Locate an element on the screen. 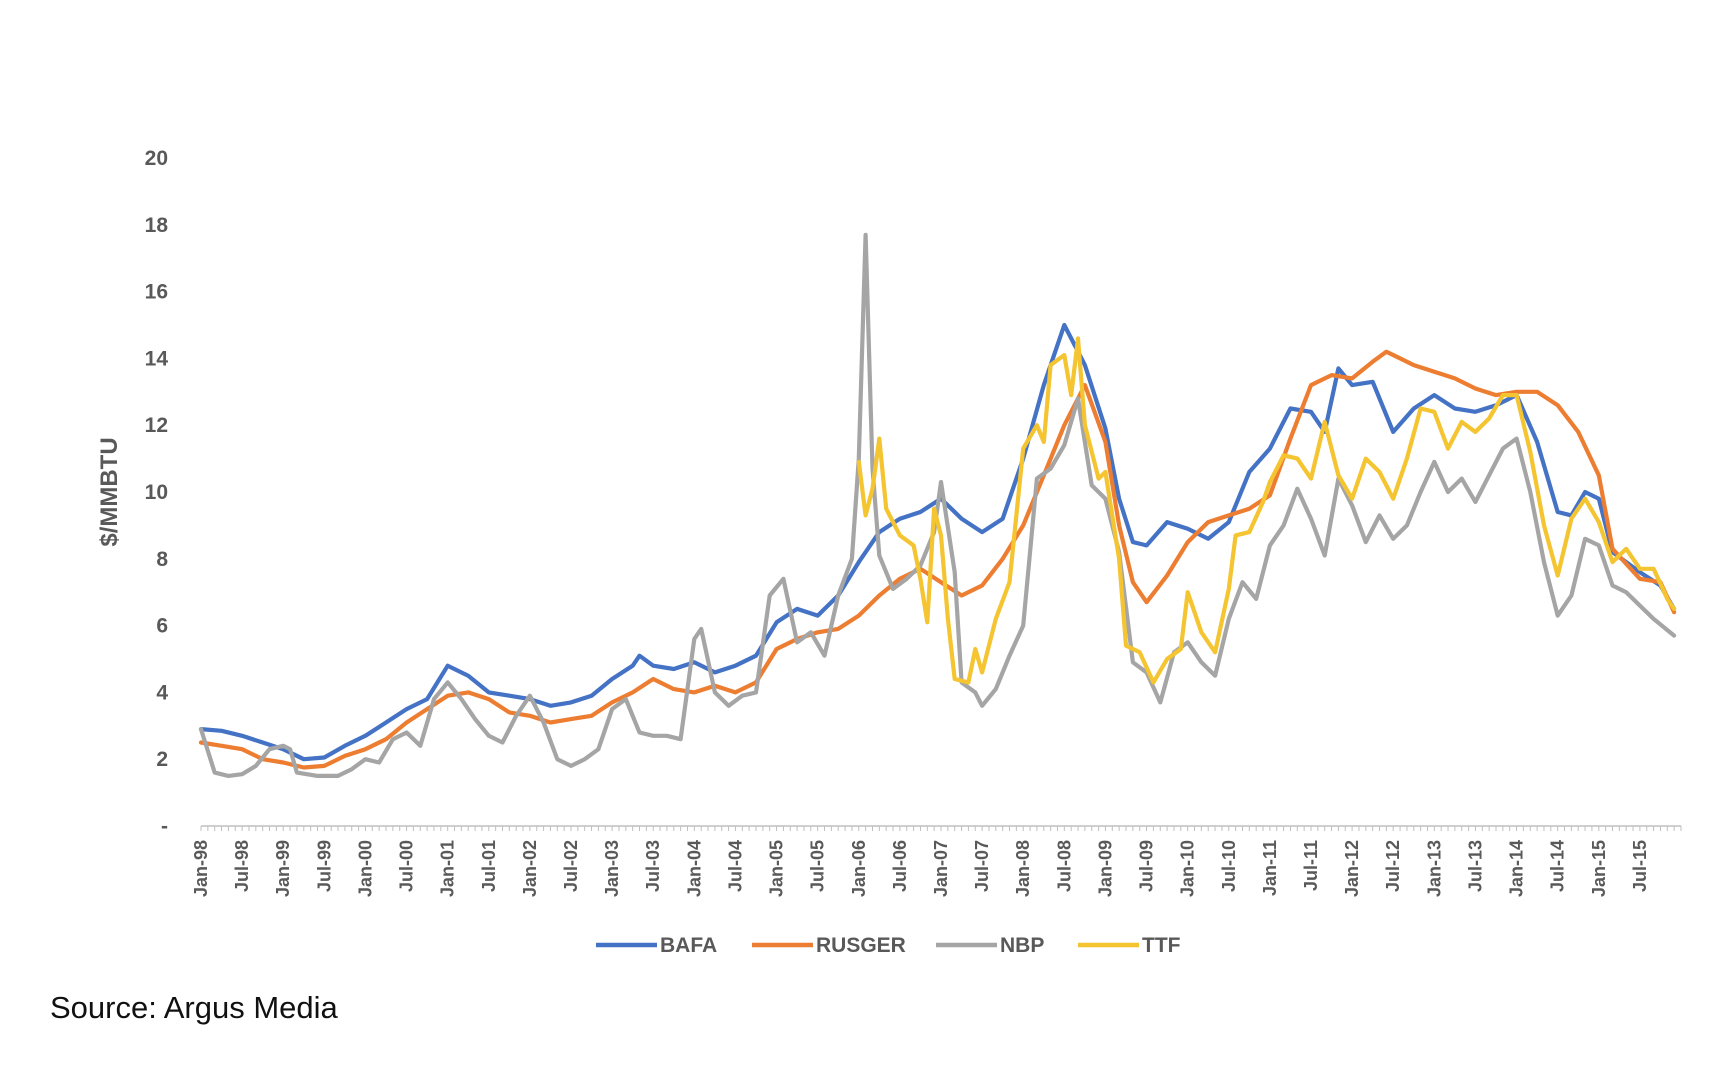  y-tick-label: - is located at coordinates (164, 826).